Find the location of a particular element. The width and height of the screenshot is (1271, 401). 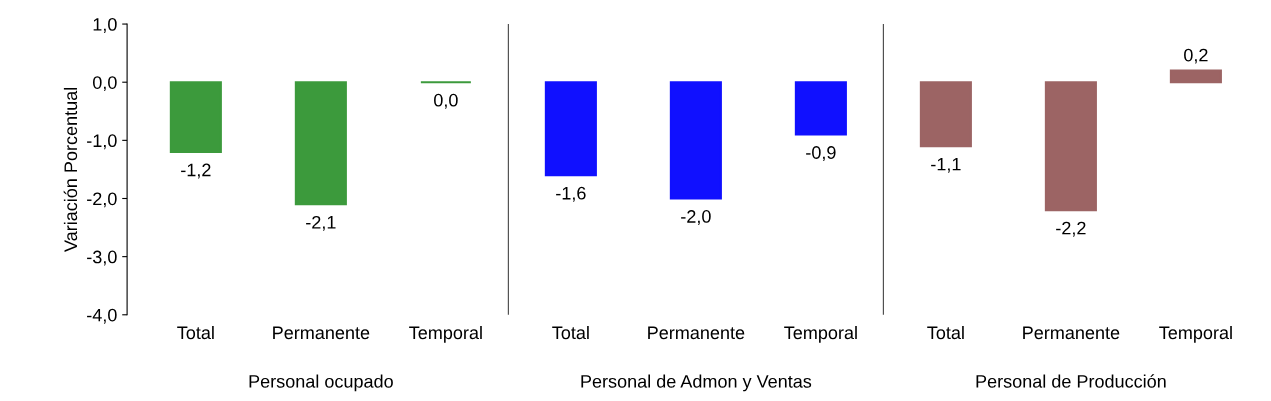

data-label: -2,0 is located at coordinates (696, 217).